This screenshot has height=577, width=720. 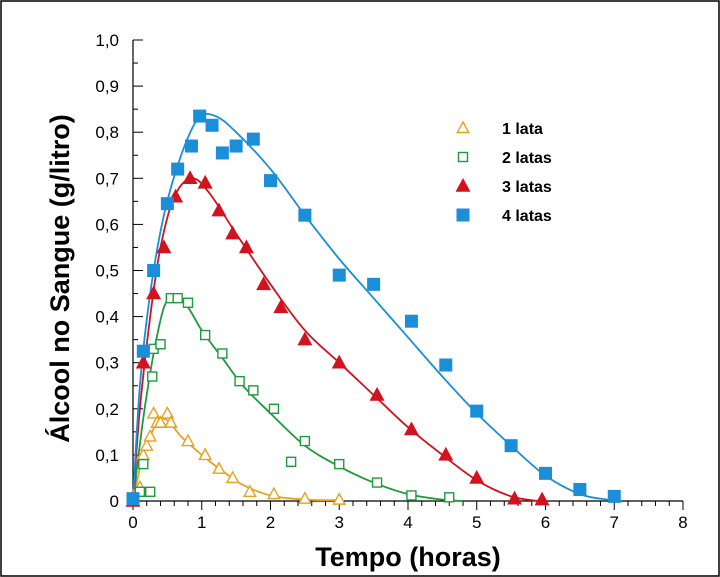 I want to click on x-tick-label: 0, so click(x=132, y=522).